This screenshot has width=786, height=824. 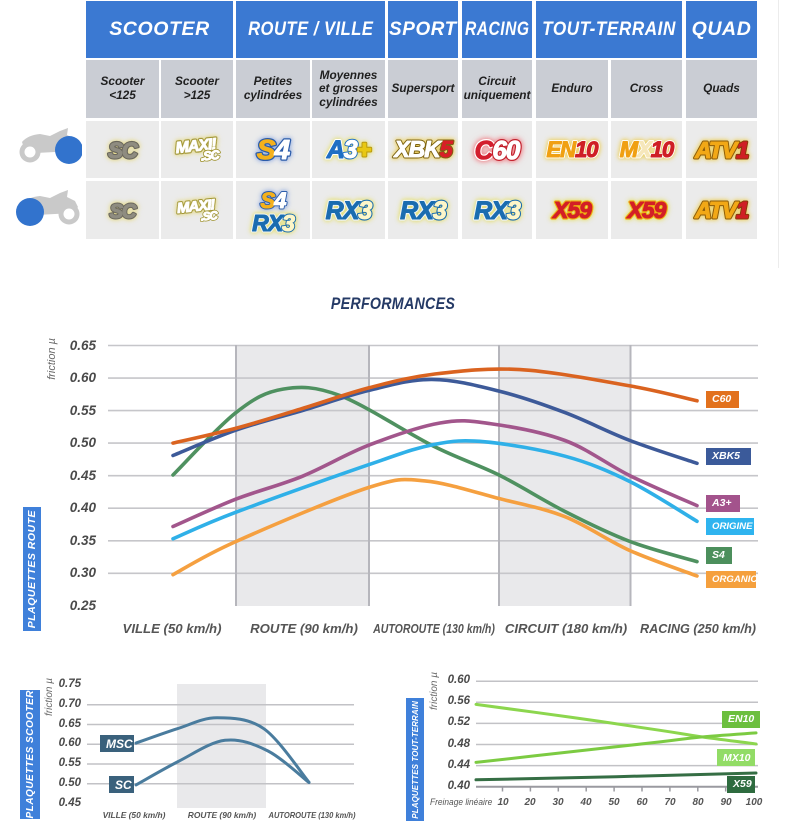 What do you see at coordinates (423, 149) in the screenshot?
I see `svg-text: XBK5` at bounding box center [423, 149].